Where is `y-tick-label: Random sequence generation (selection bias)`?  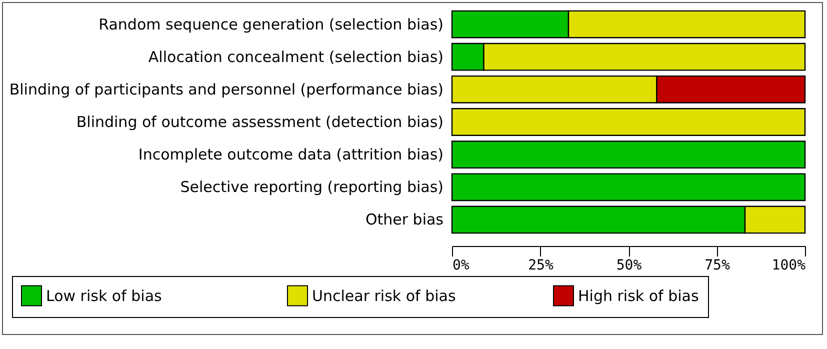
y-tick-label: Random sequence generation (selection bias) is located at coordinates (271, 24).